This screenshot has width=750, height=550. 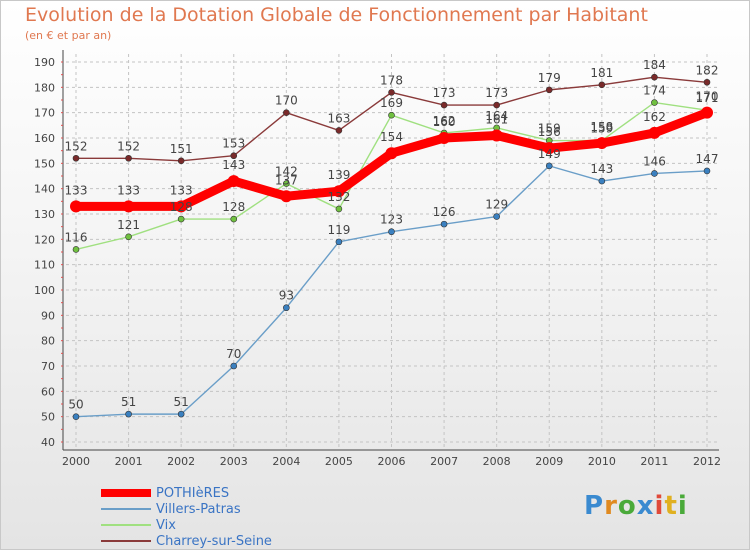 What do you see at coordinates (233, 165) in the screenshot?
I see `data-label-pothi-res: 143` at bounding box center [233, 165].